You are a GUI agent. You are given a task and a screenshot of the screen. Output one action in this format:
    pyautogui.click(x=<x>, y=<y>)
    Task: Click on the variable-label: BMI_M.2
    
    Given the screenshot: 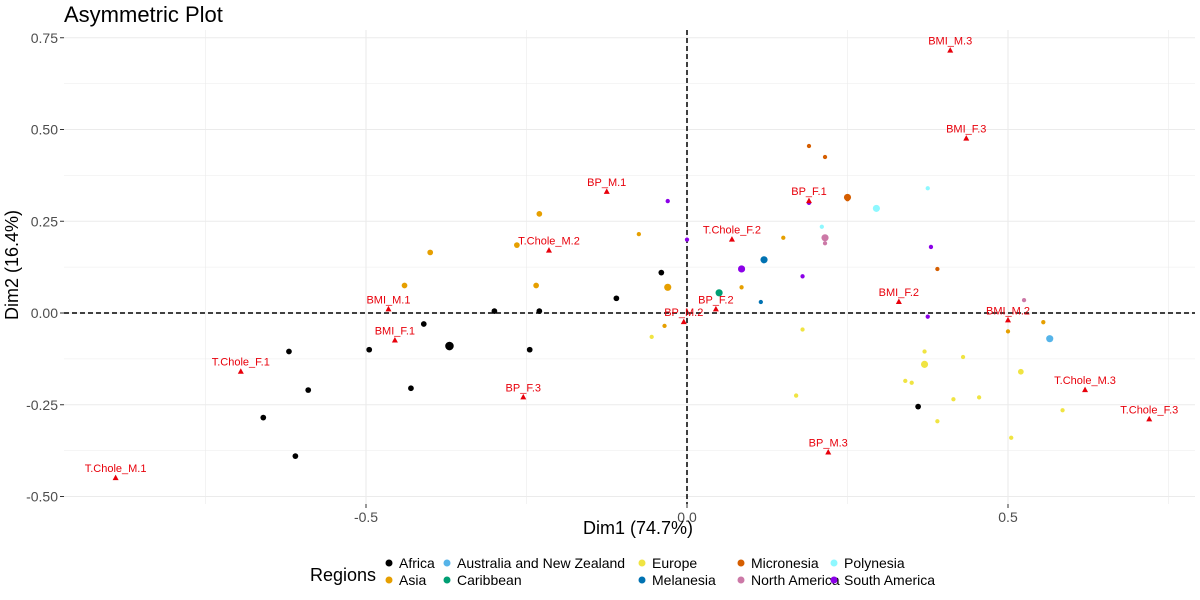 What is the action you would take?
    pyautogui.click(x=1008, y=311)
    